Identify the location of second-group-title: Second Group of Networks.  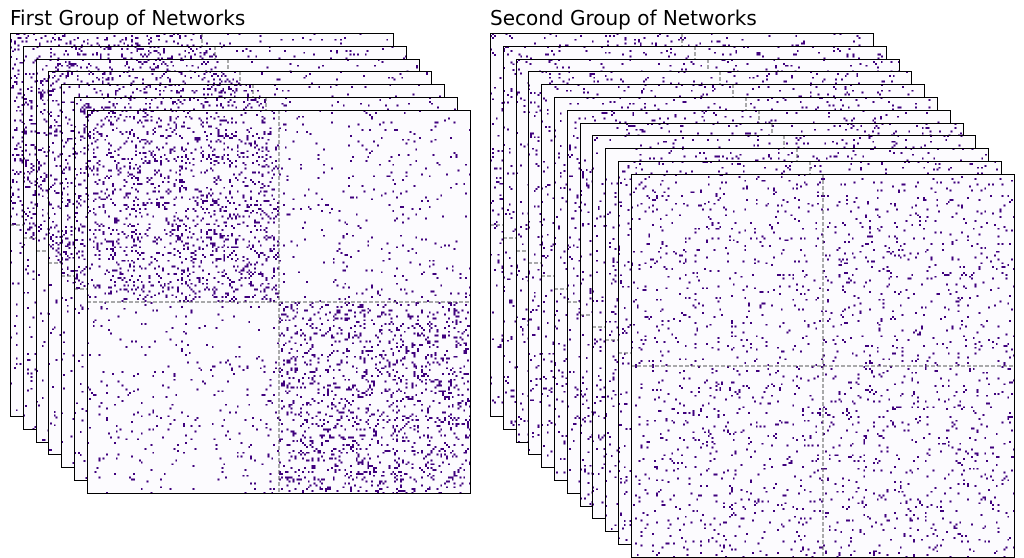
(623, 18).